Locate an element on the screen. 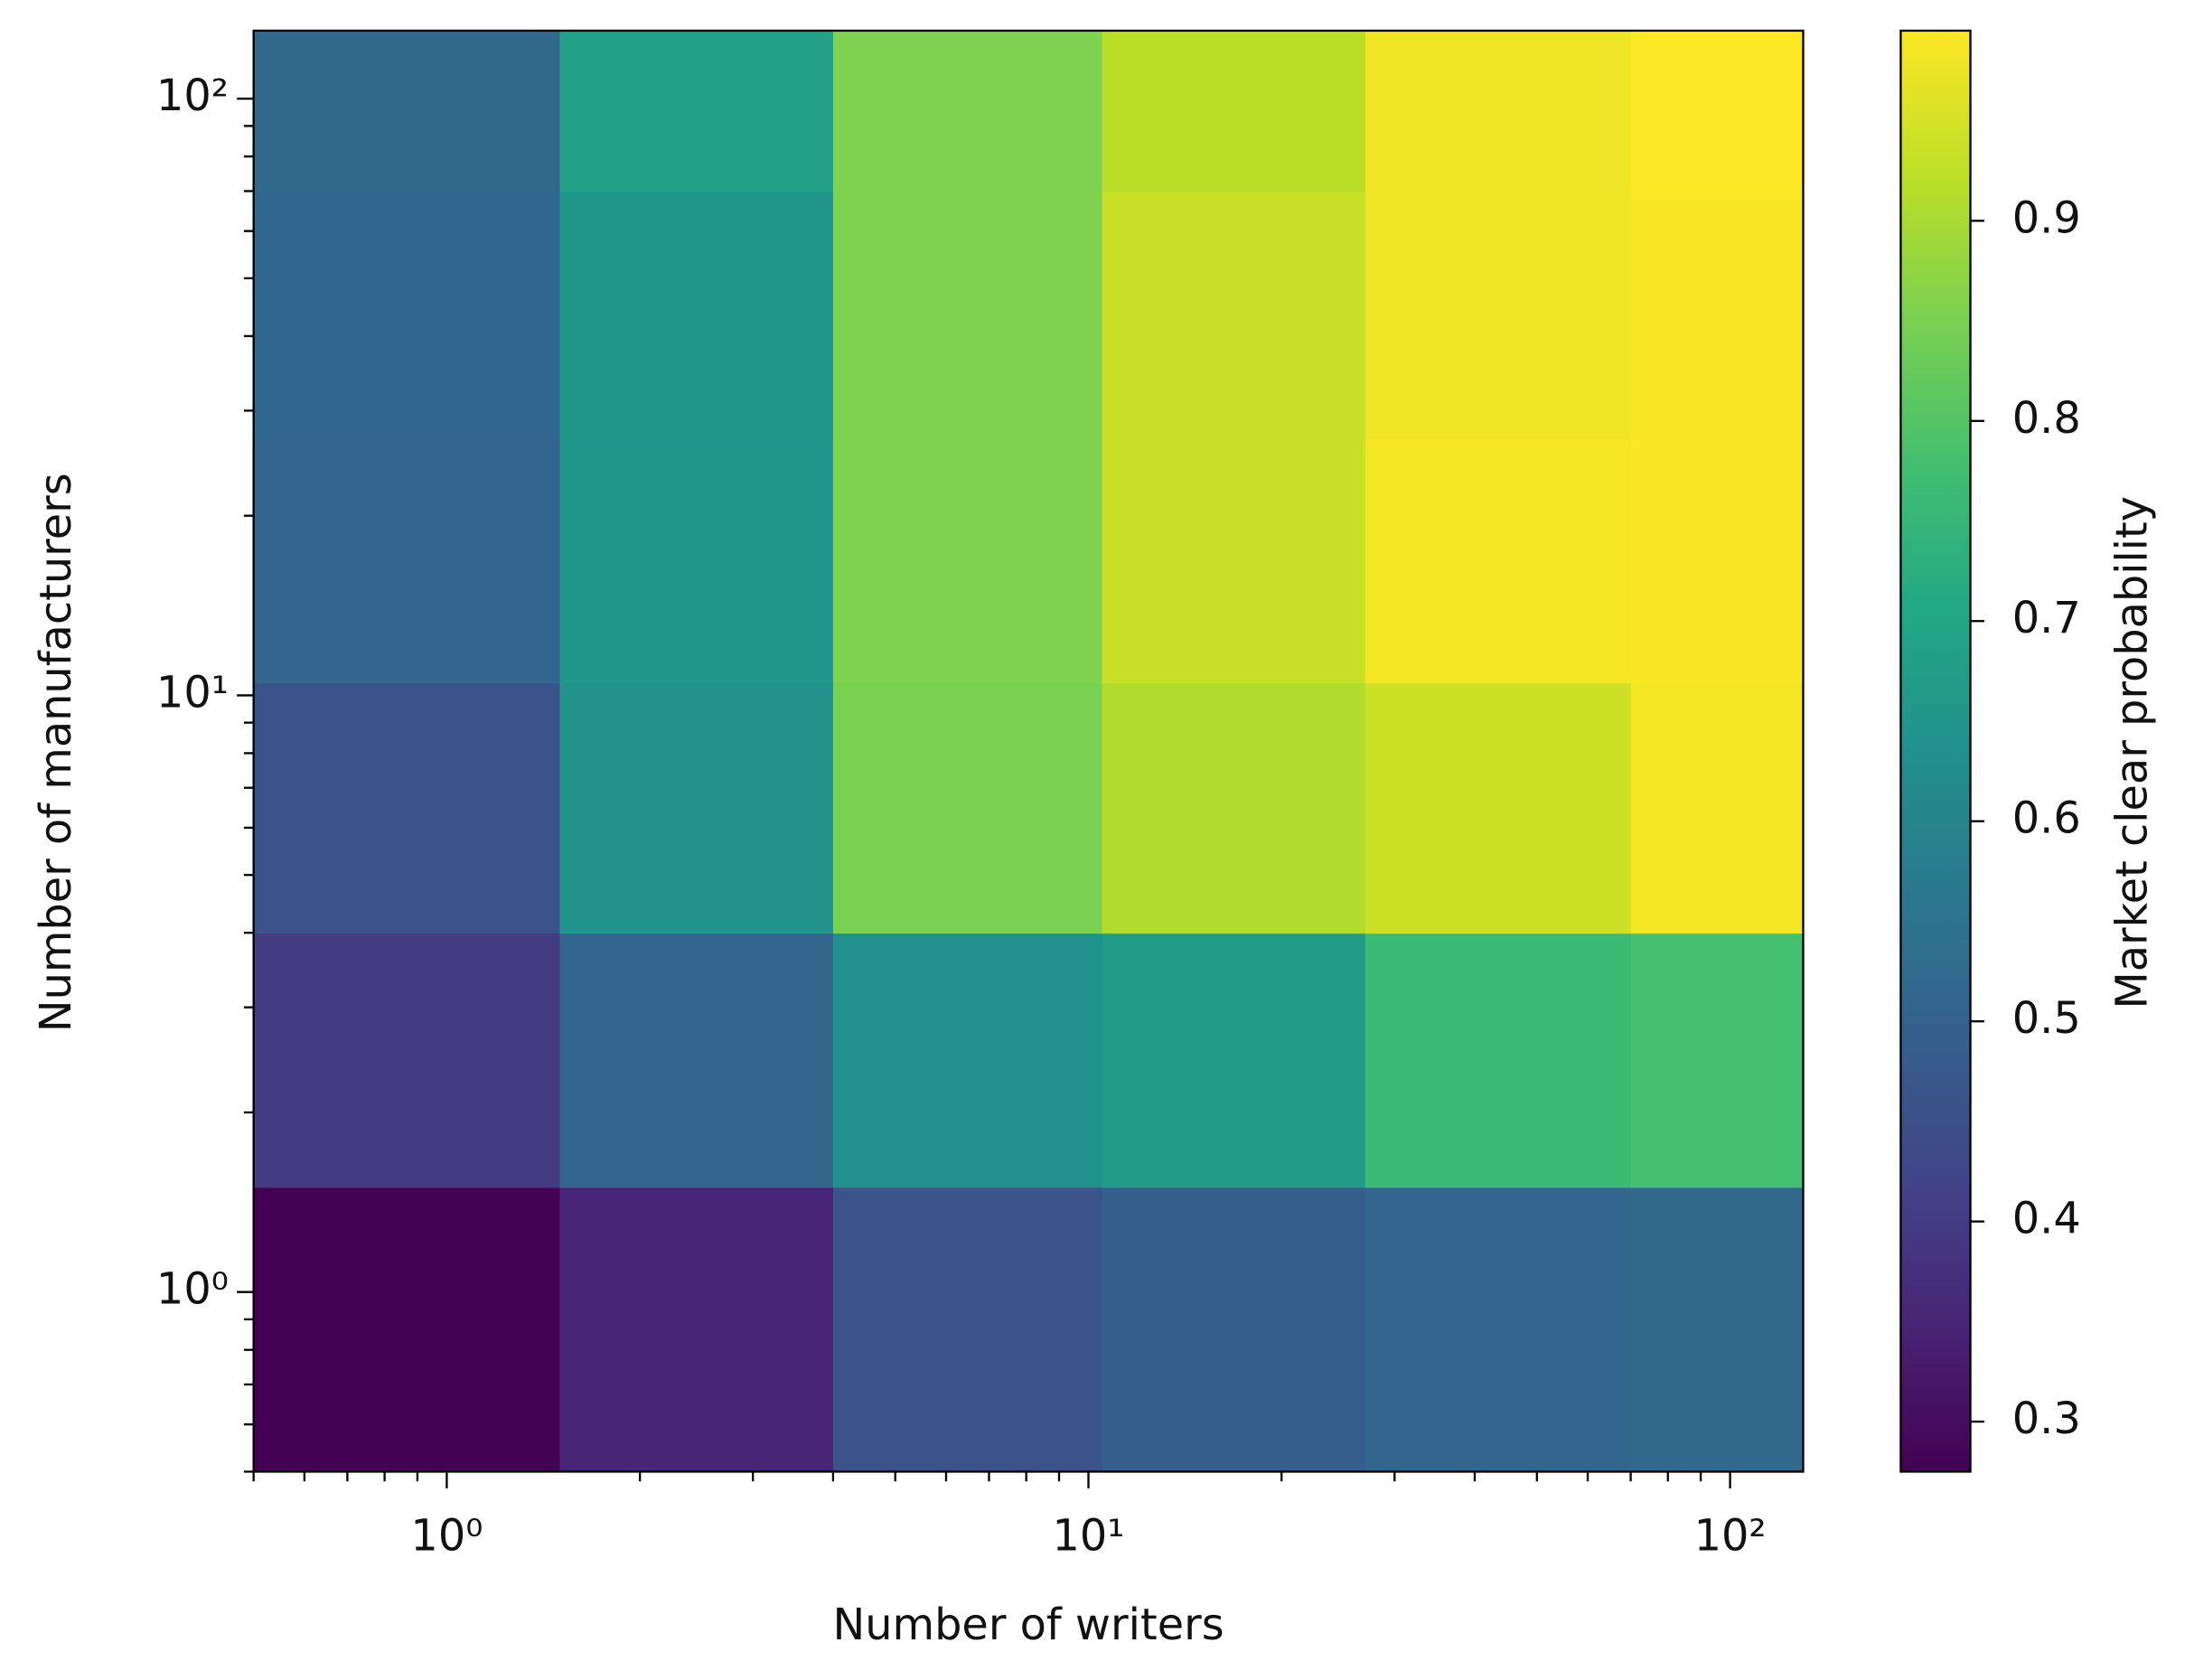  colorbar is located at coordinates (1935, 751).